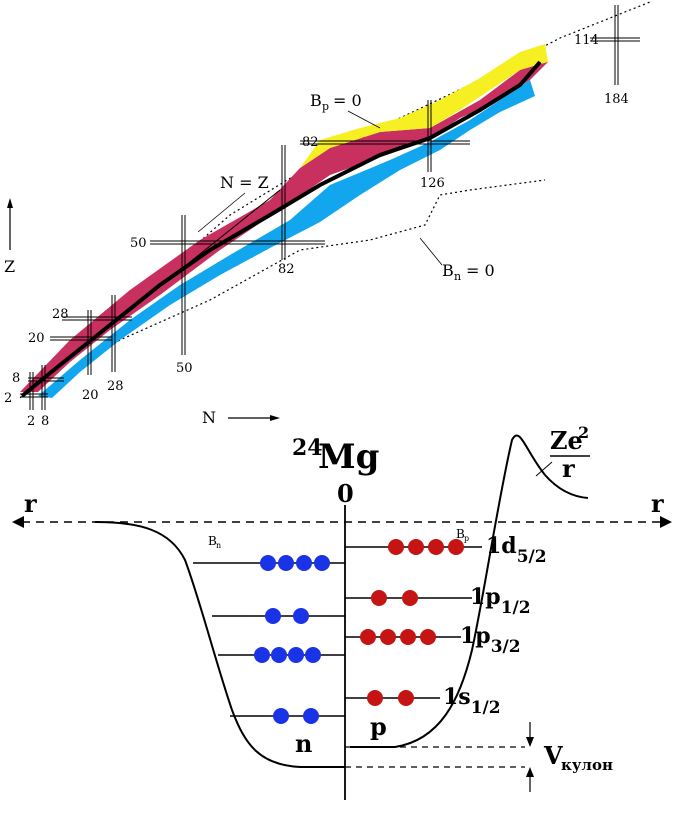 This screenshot has width=690, height=814. Describe the element at coordinates (16, 378) in the screenshot. I see `z-magic-8: 8` at that location.